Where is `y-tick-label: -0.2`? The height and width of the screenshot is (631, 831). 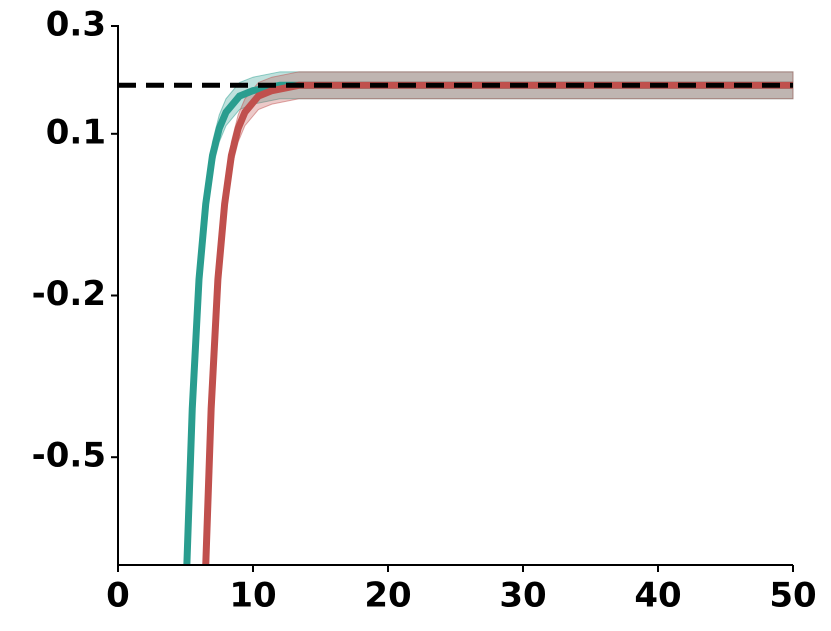 y-tick-label: -0.2 is located at coordinates (69, 294).